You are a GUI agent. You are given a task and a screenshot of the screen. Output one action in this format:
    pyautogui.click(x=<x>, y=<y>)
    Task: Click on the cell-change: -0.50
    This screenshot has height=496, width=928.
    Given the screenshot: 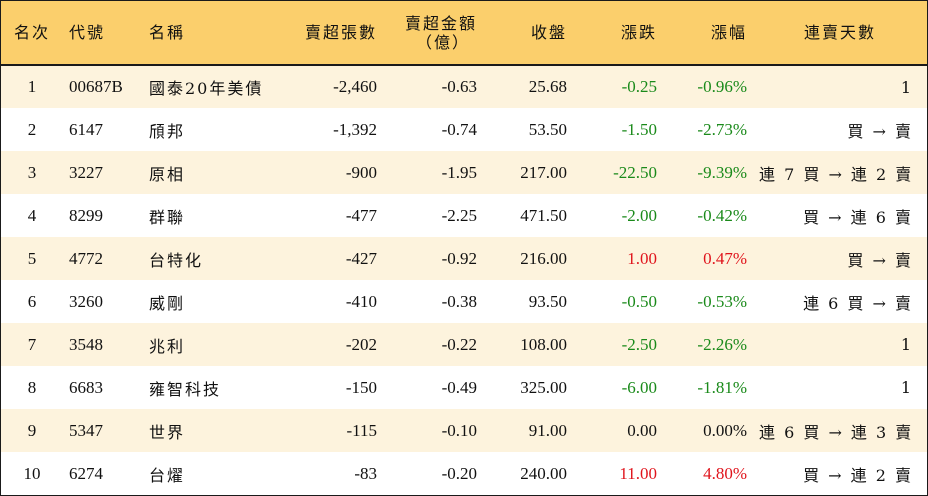 What is the action you would take?
    pyautogui.click(x=639, y=301)
    